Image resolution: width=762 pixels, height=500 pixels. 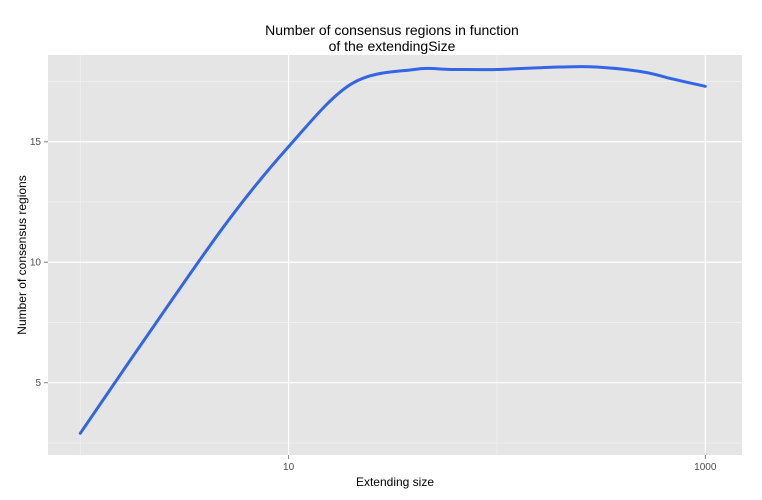 I want to click on x-tick-label: 1000, so click(x=705, y=467).